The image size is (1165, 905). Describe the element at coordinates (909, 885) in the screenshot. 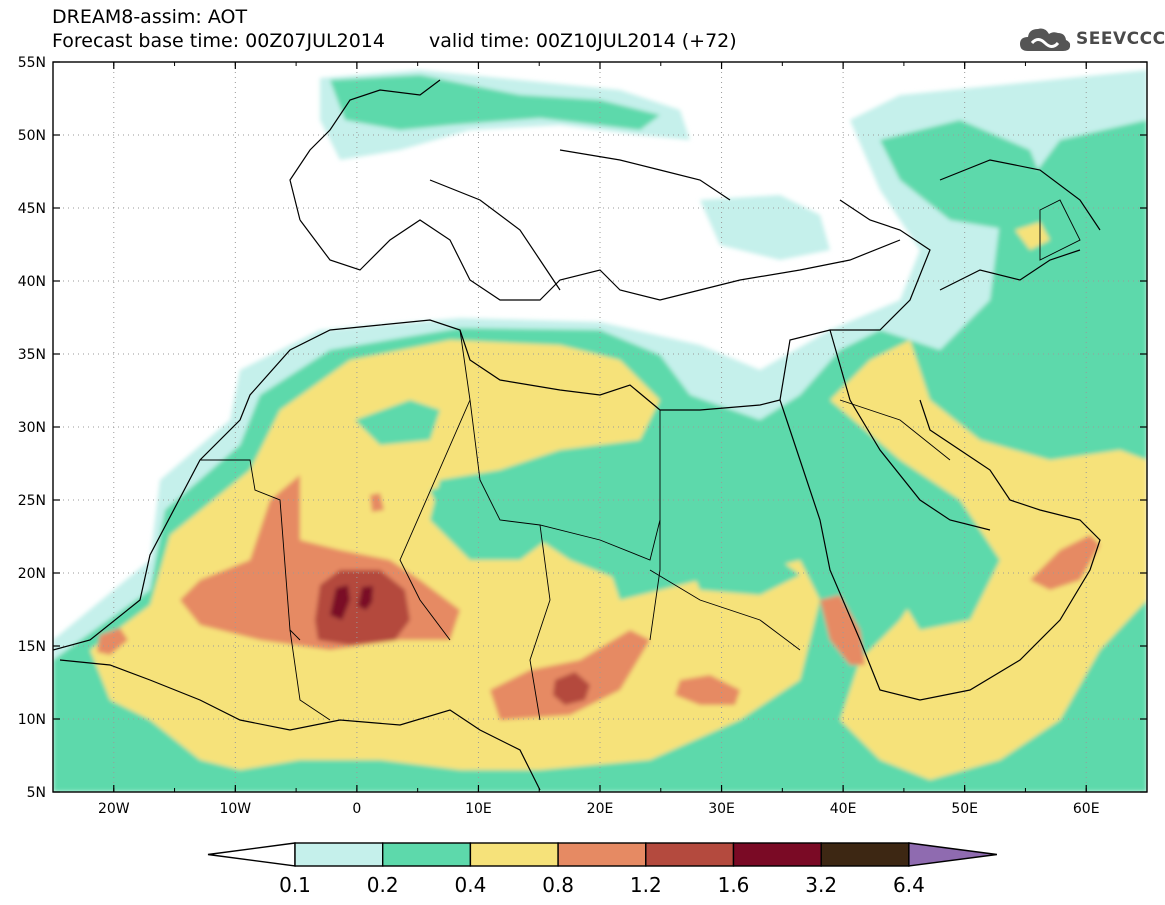

I see `colorbar-label: 6.4` at that location.